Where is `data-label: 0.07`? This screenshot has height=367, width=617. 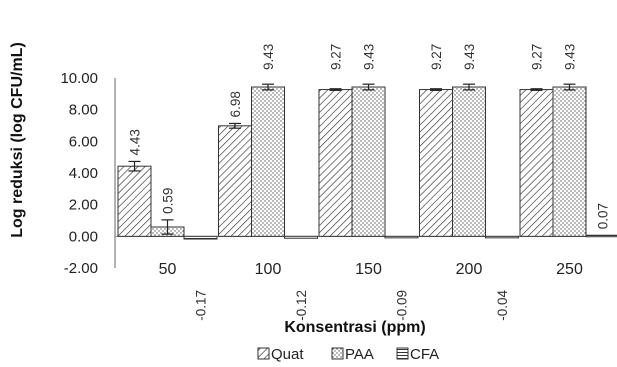
data-label: 0.07 is located at coordinates (603, 216).